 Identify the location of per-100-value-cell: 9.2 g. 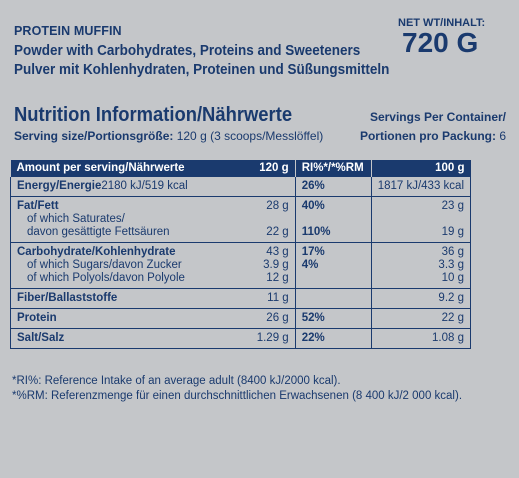
(421, 298).